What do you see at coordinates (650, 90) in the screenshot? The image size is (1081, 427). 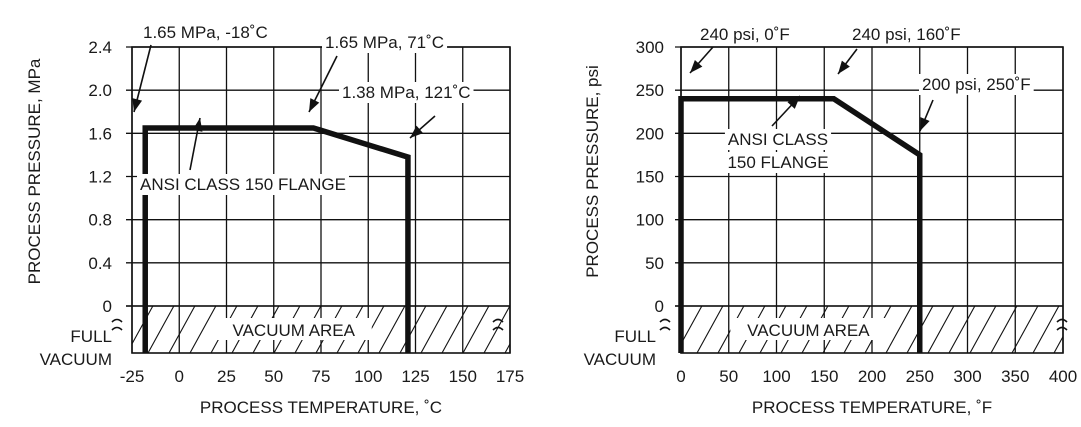 I see `y-tick-label-5: 250` at bounding box center [650, 90].